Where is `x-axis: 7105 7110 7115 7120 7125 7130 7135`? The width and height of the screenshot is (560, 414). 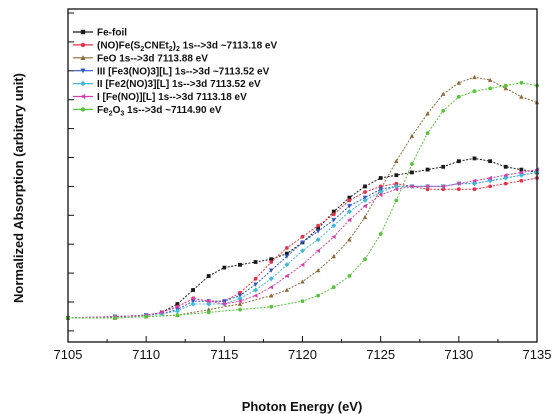
x-axis: 7105 7110 7115 7120 7125 7130 7135 is located at coordinates (302, 349).